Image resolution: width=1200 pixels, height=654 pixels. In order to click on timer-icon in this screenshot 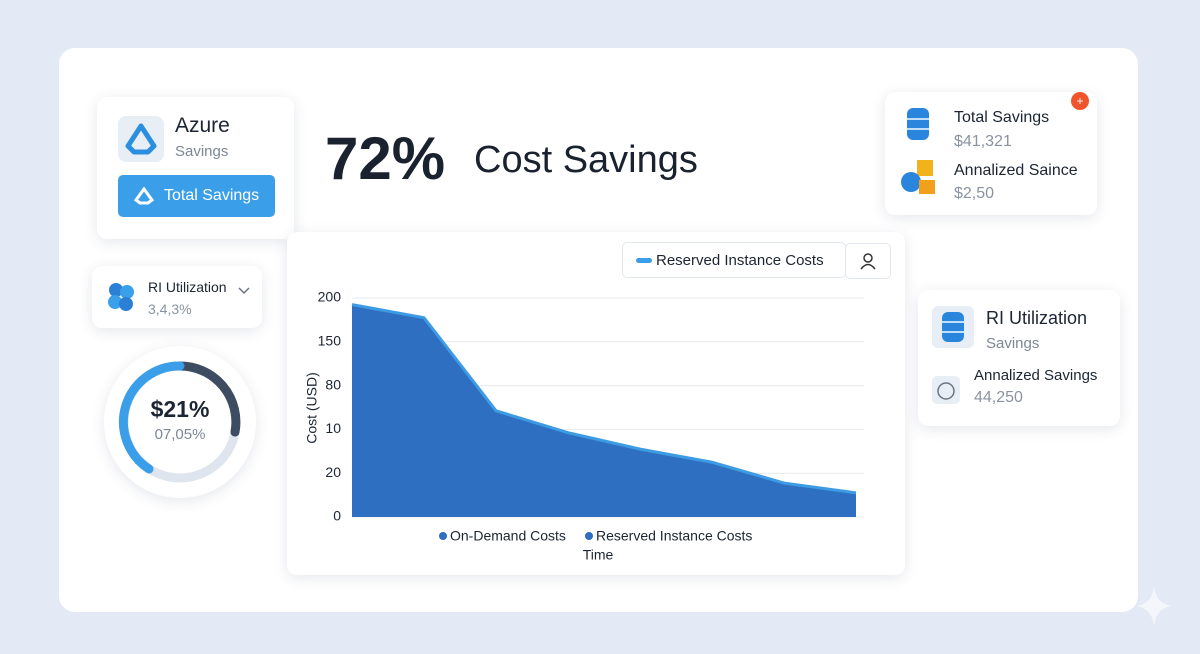, I will do `click(946, 390)`.